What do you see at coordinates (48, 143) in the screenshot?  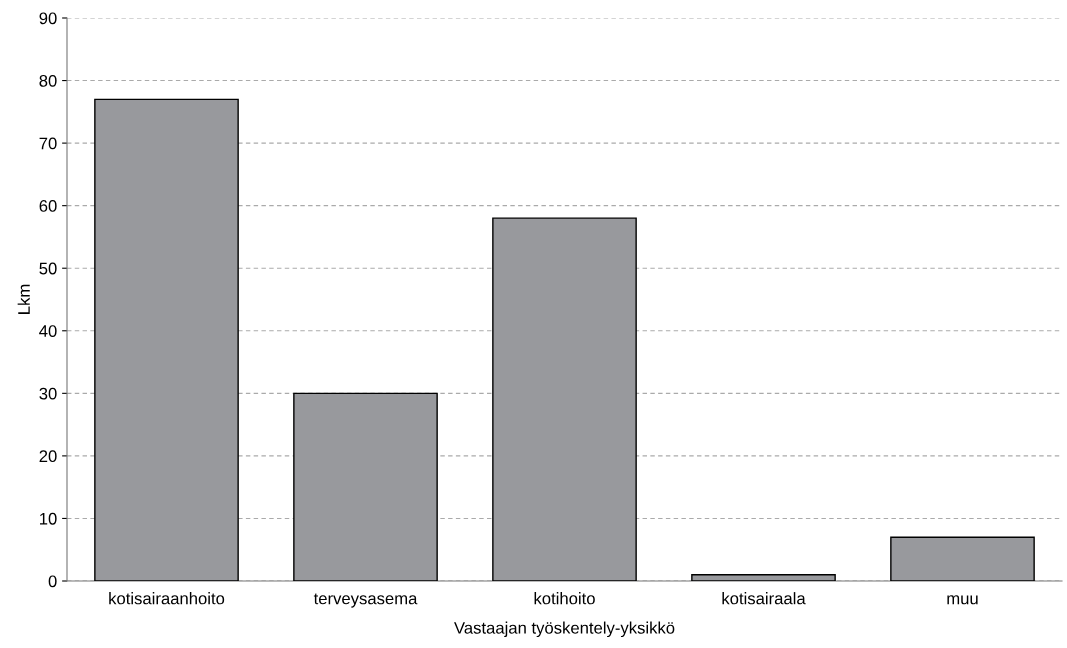 I see `y-tick-label: 70` at bounding box center [48, 143].